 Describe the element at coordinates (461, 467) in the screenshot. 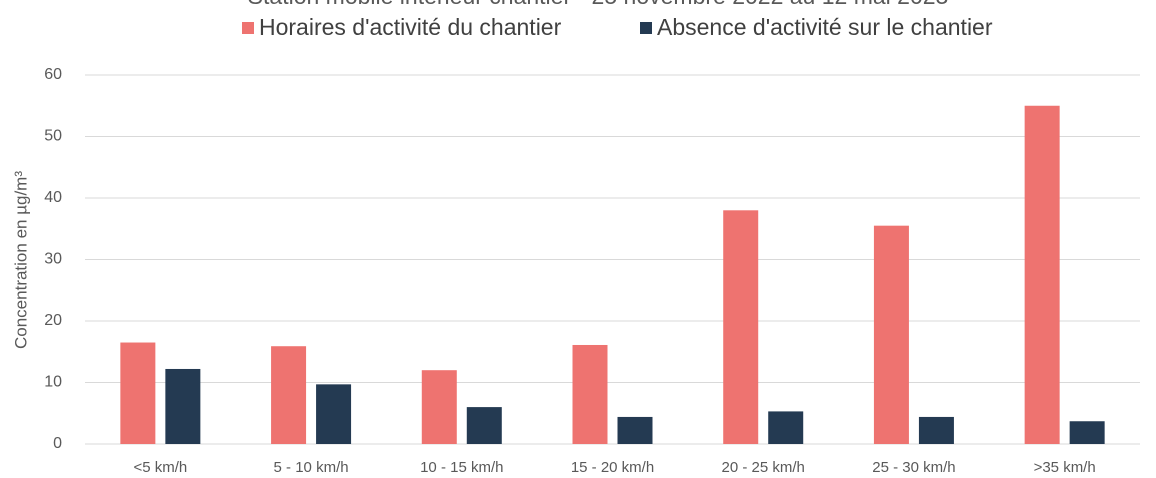

I see `x-tick-label: 10 - 15 km/h` at that location.